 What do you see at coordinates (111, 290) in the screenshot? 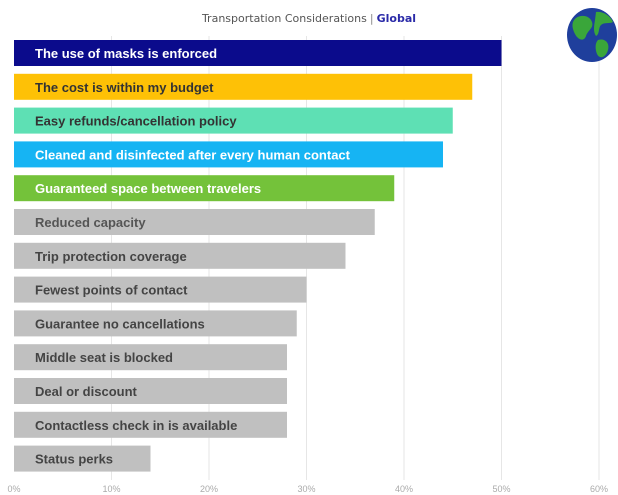
I see `bar-label: Fewest points of contact` at bounding box center [111, 290].